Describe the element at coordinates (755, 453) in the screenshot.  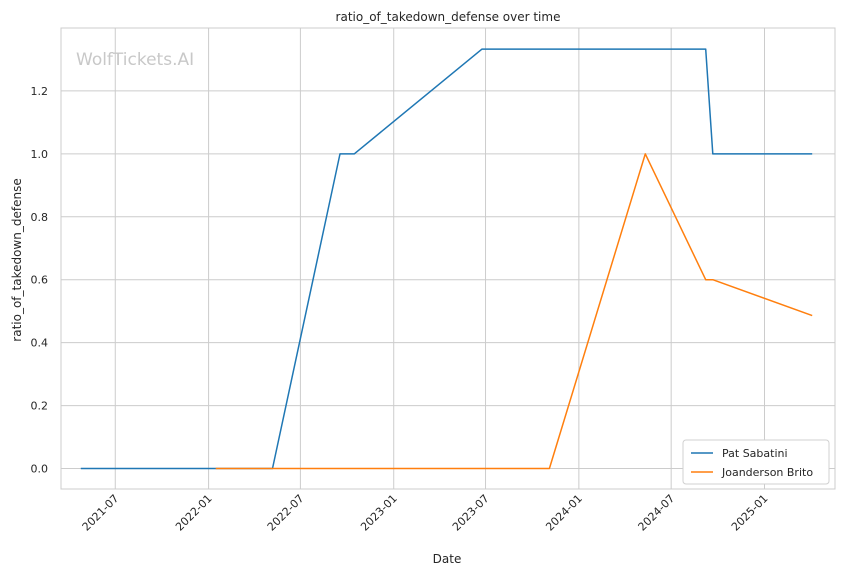
I see `legend-label-pat-sabatini: Pat Sabatini` at that location.